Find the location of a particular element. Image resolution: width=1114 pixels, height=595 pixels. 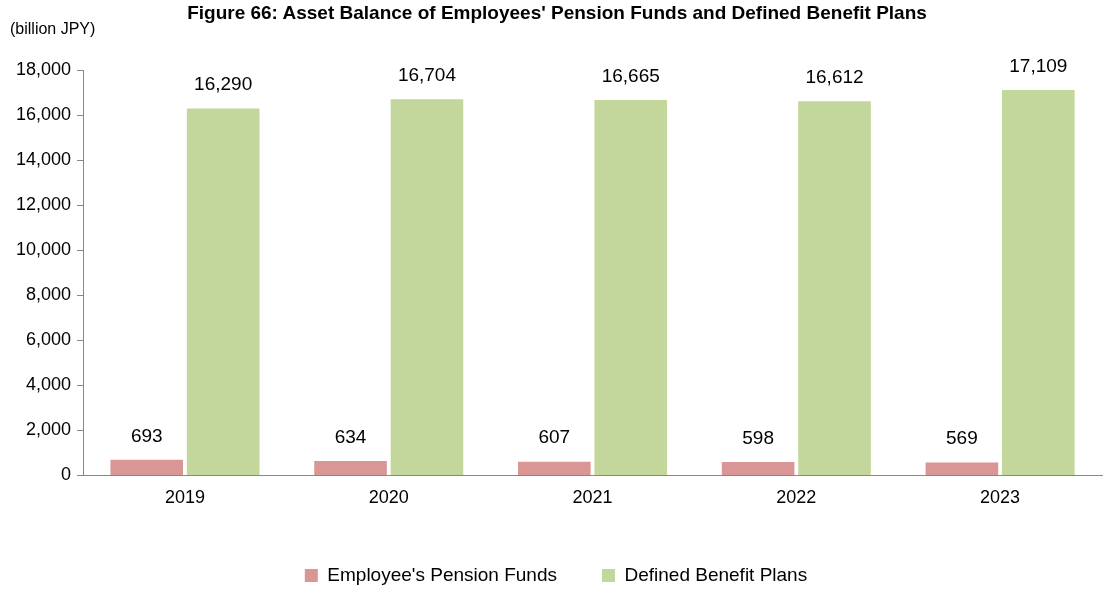

x-tick-label: 2020 is located at coordinates (388, 497).